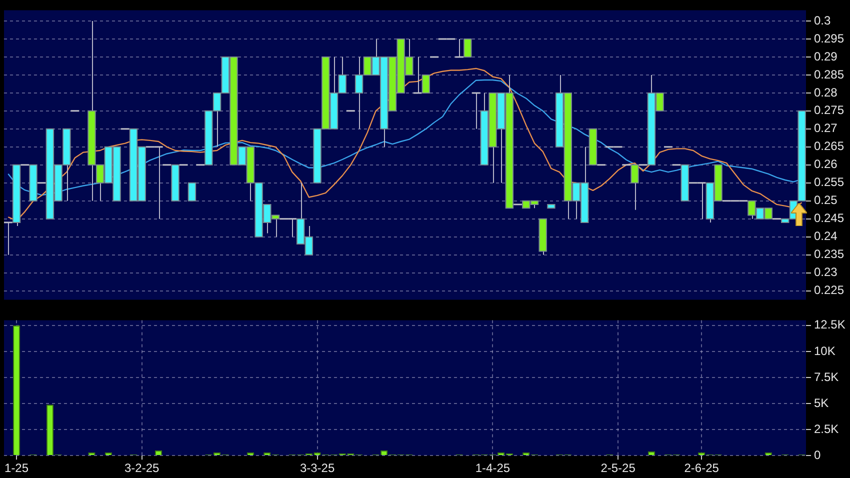 The width and height of the screenshot is (850, 478). I want to click on y-tick-label: 0.225, so click(829, 290).